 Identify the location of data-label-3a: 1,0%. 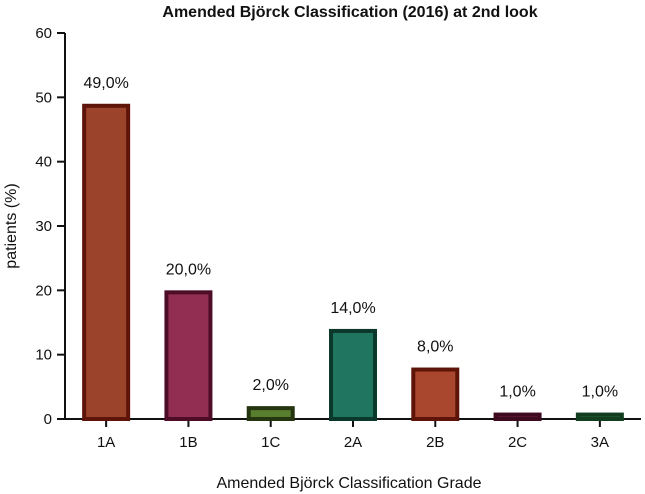
(600, 392).